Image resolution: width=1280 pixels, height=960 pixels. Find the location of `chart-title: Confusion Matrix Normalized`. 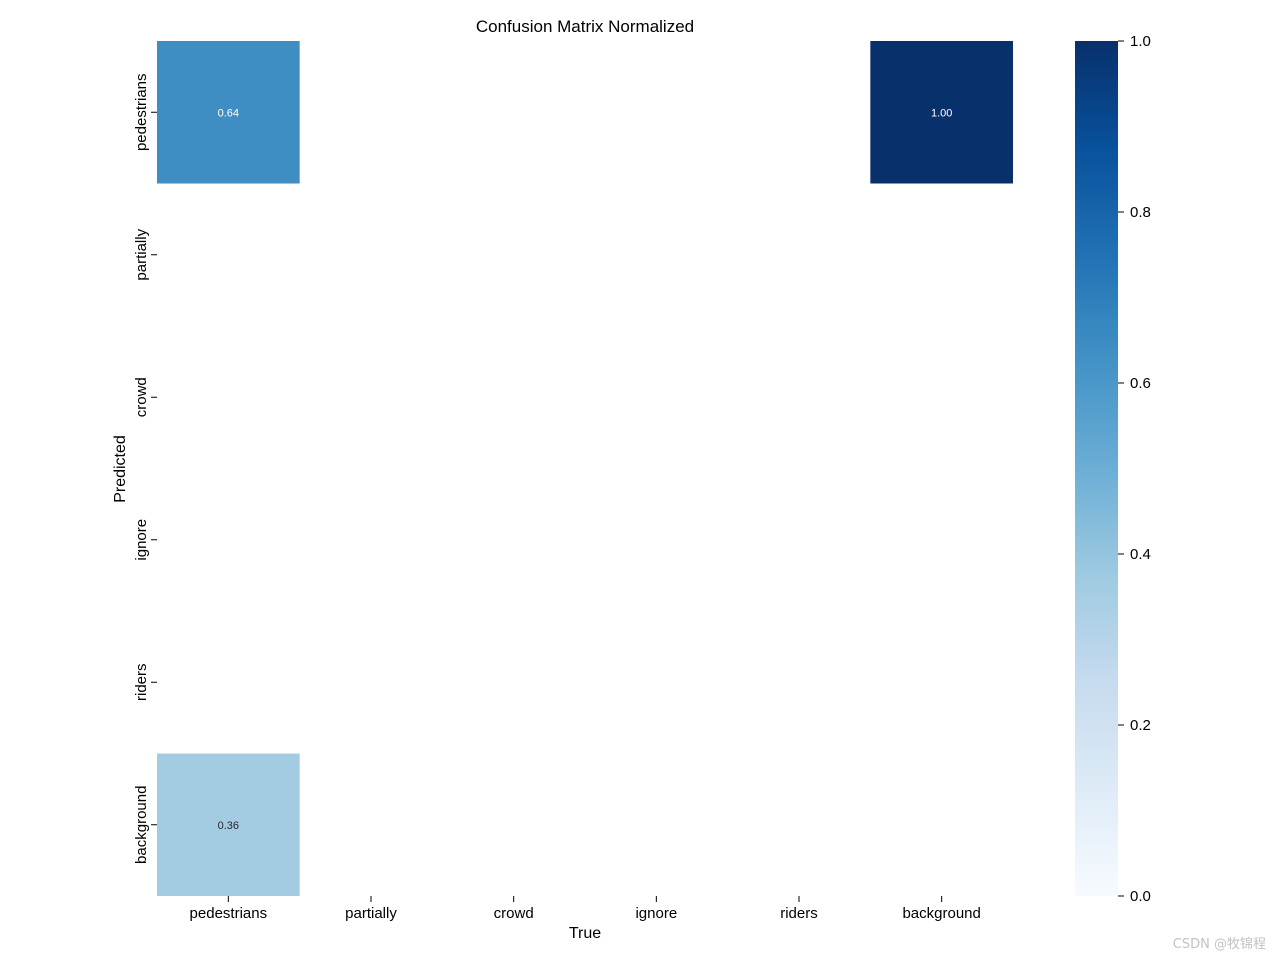

chart-title: Confusion Matrix Normalized is located at coordinates (585, 26).